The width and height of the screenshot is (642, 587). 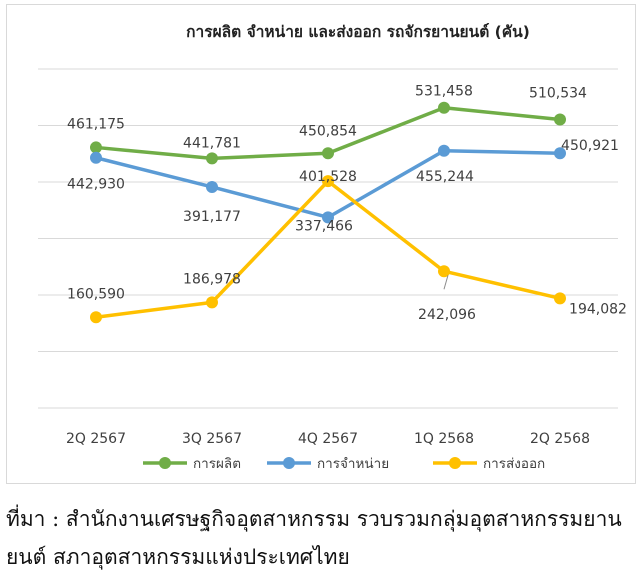 What do you see at coordinates (353, 464) in the screenshot?
I see `legend-label: การจำหน่าย` at bounding box center [353, 464].